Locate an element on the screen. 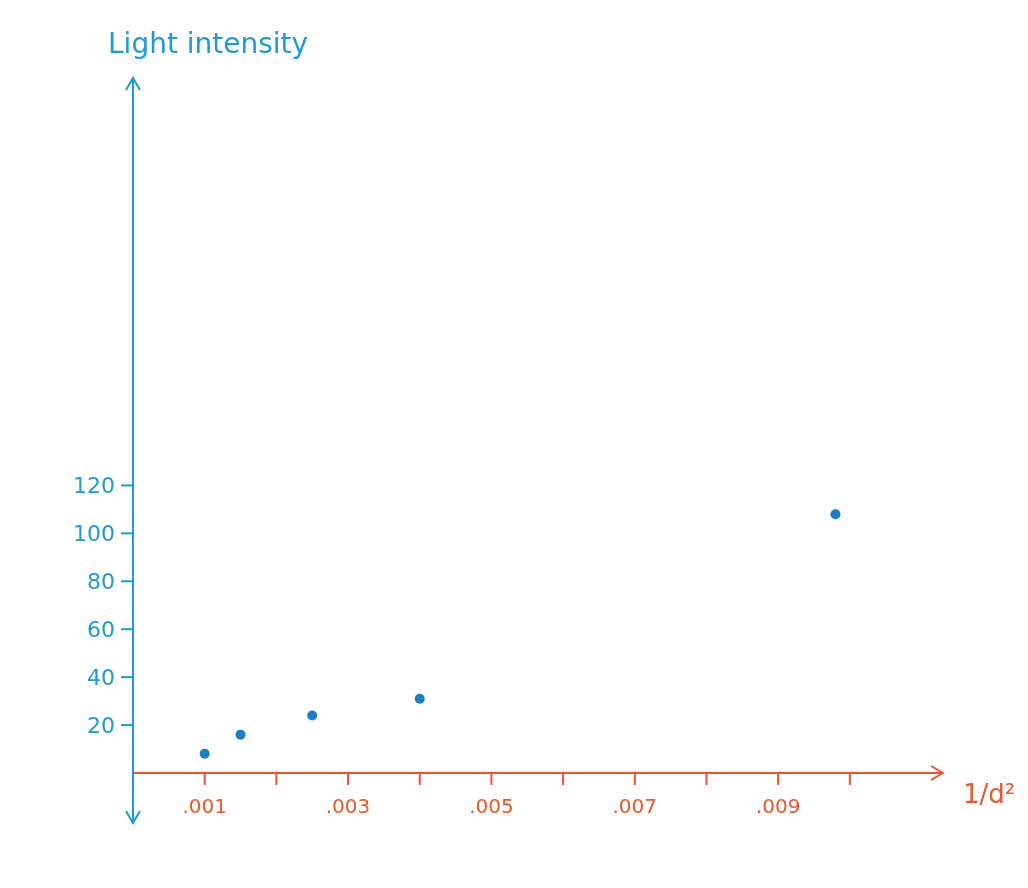 Image resolution: width=1028 pixels, height=888 pixels. y-tick-label: 100 is located at coordinates (94, 534).